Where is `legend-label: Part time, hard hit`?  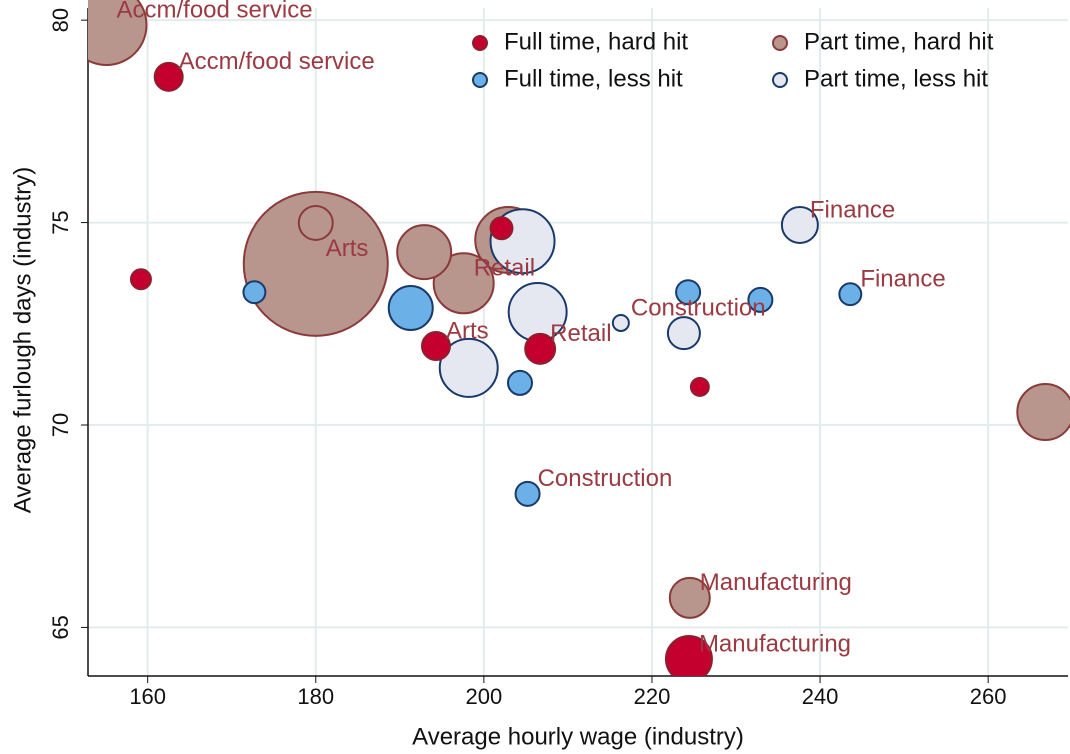
legend-label: Part time, hard hit is located at coordinates (899, 41).